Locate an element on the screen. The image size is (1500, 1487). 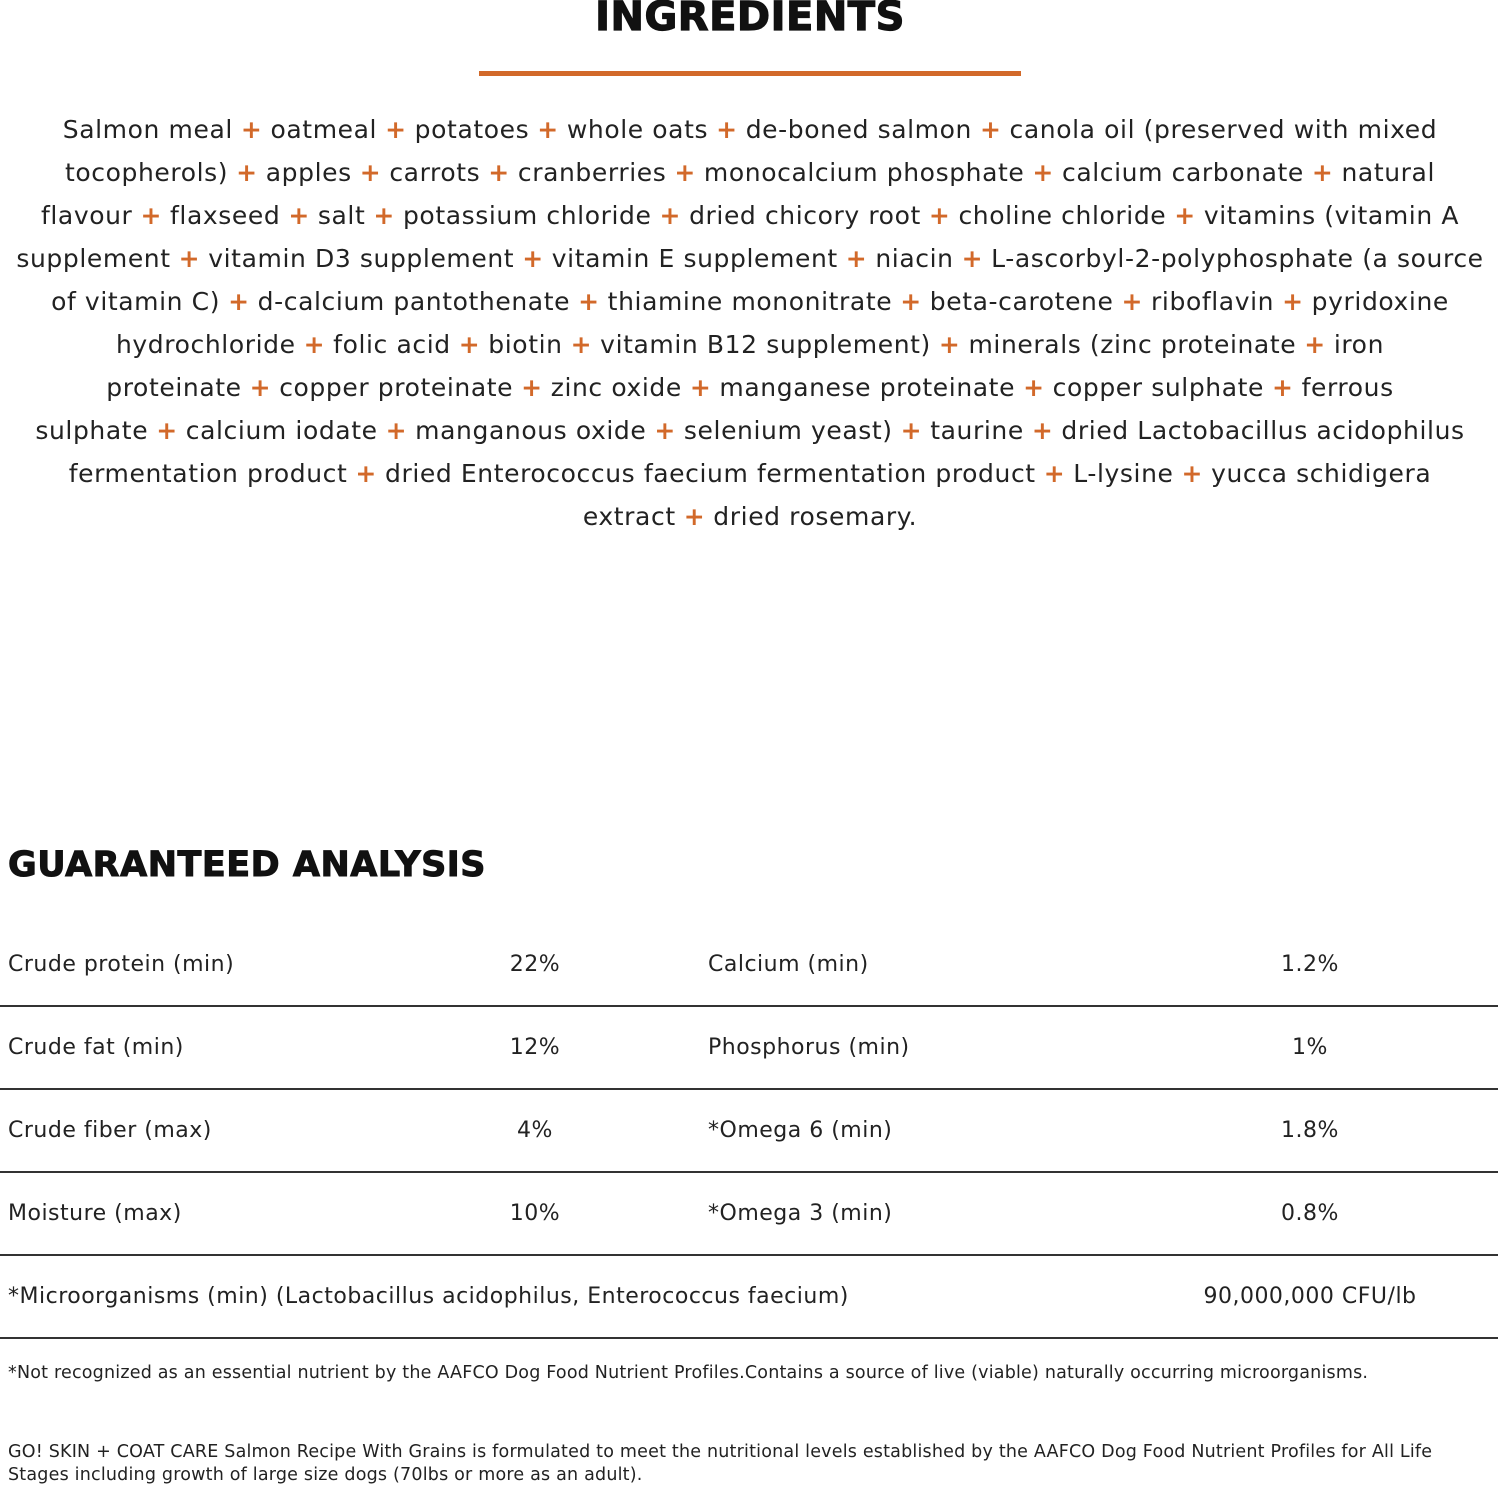
table-row: Crude fiber (max) 4% *Omega 6 (min) 1.8% is located at coordinates (749, 1131).